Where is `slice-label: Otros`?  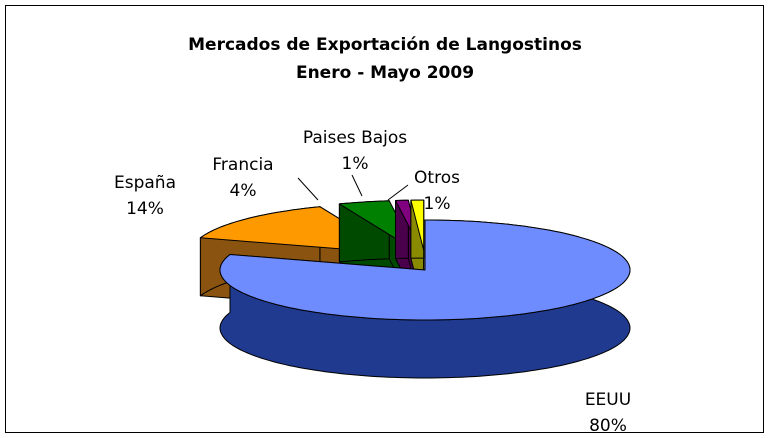
slice-label: Otros is located at coordinates (437, 178).